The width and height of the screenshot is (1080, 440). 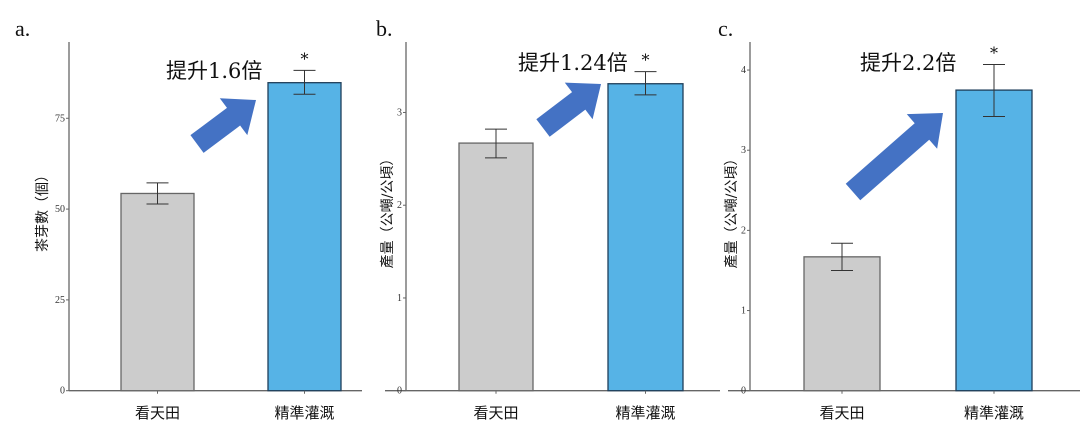 What do you see at coordinates (743, 70) in the screenshot?
I see `y-tick-label: 4` at bounding box center [743, 70].